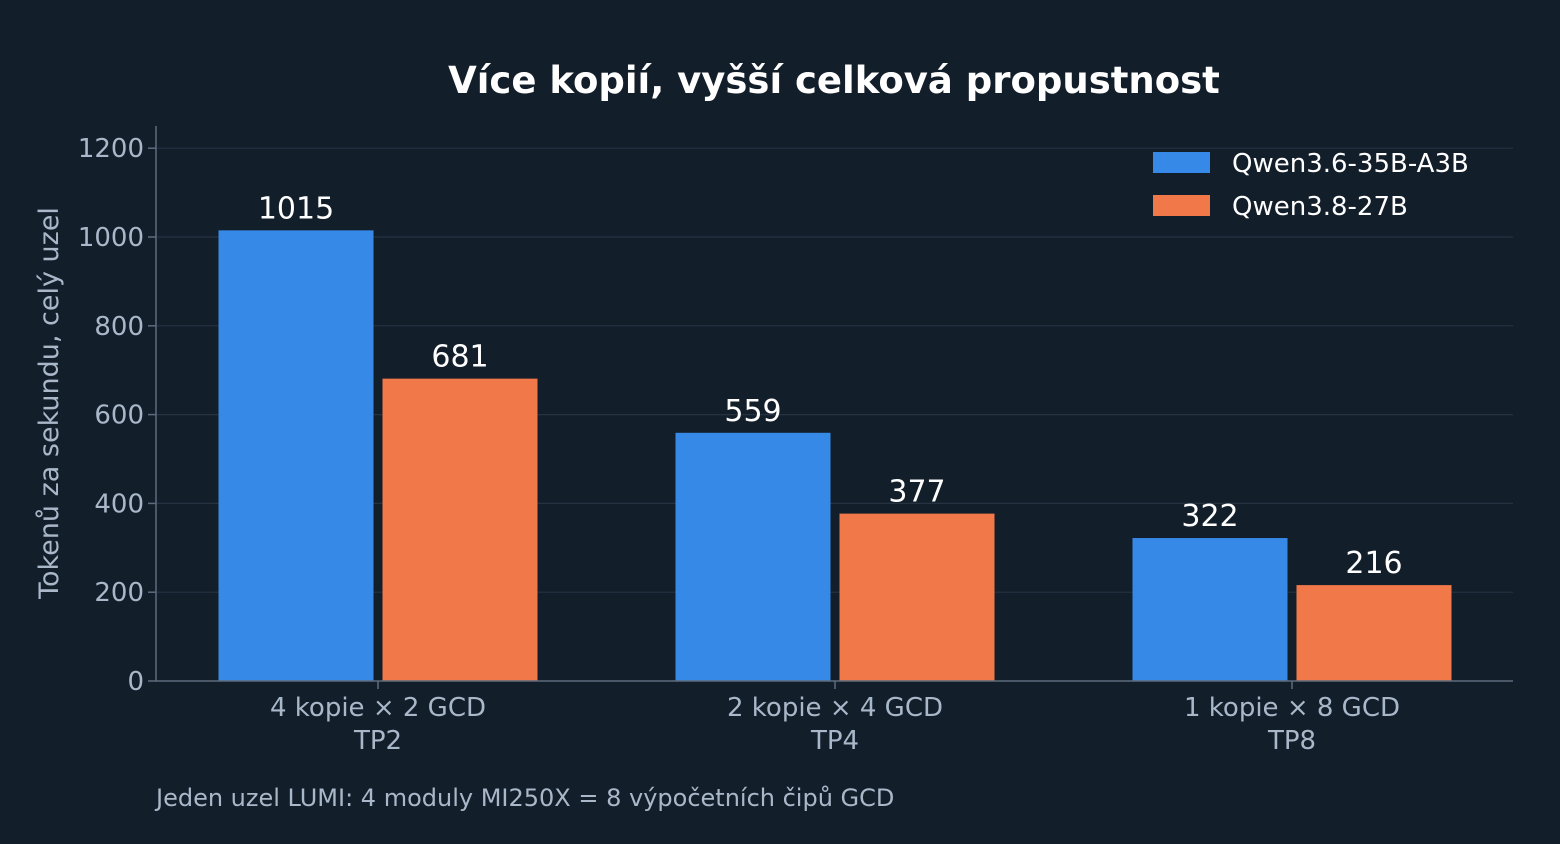 The height and width of the screenshot is (844, 1560). I want to click on y-tick-label: 600, so click(119, 416).